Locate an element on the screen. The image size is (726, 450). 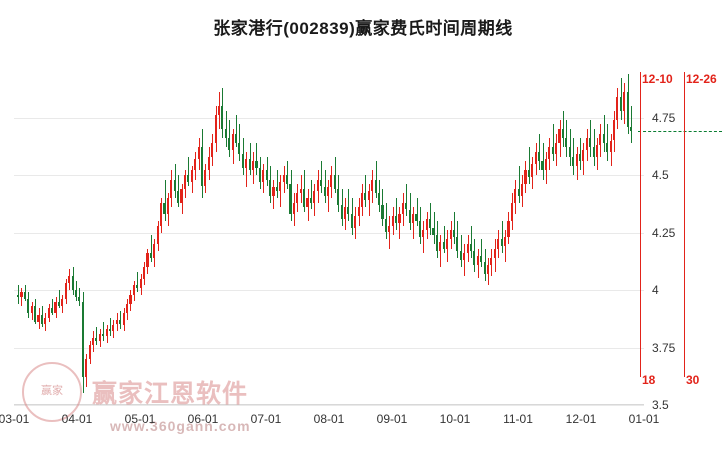
y-axis-tick-label: 3.5 is located at coordinates (660, 405).